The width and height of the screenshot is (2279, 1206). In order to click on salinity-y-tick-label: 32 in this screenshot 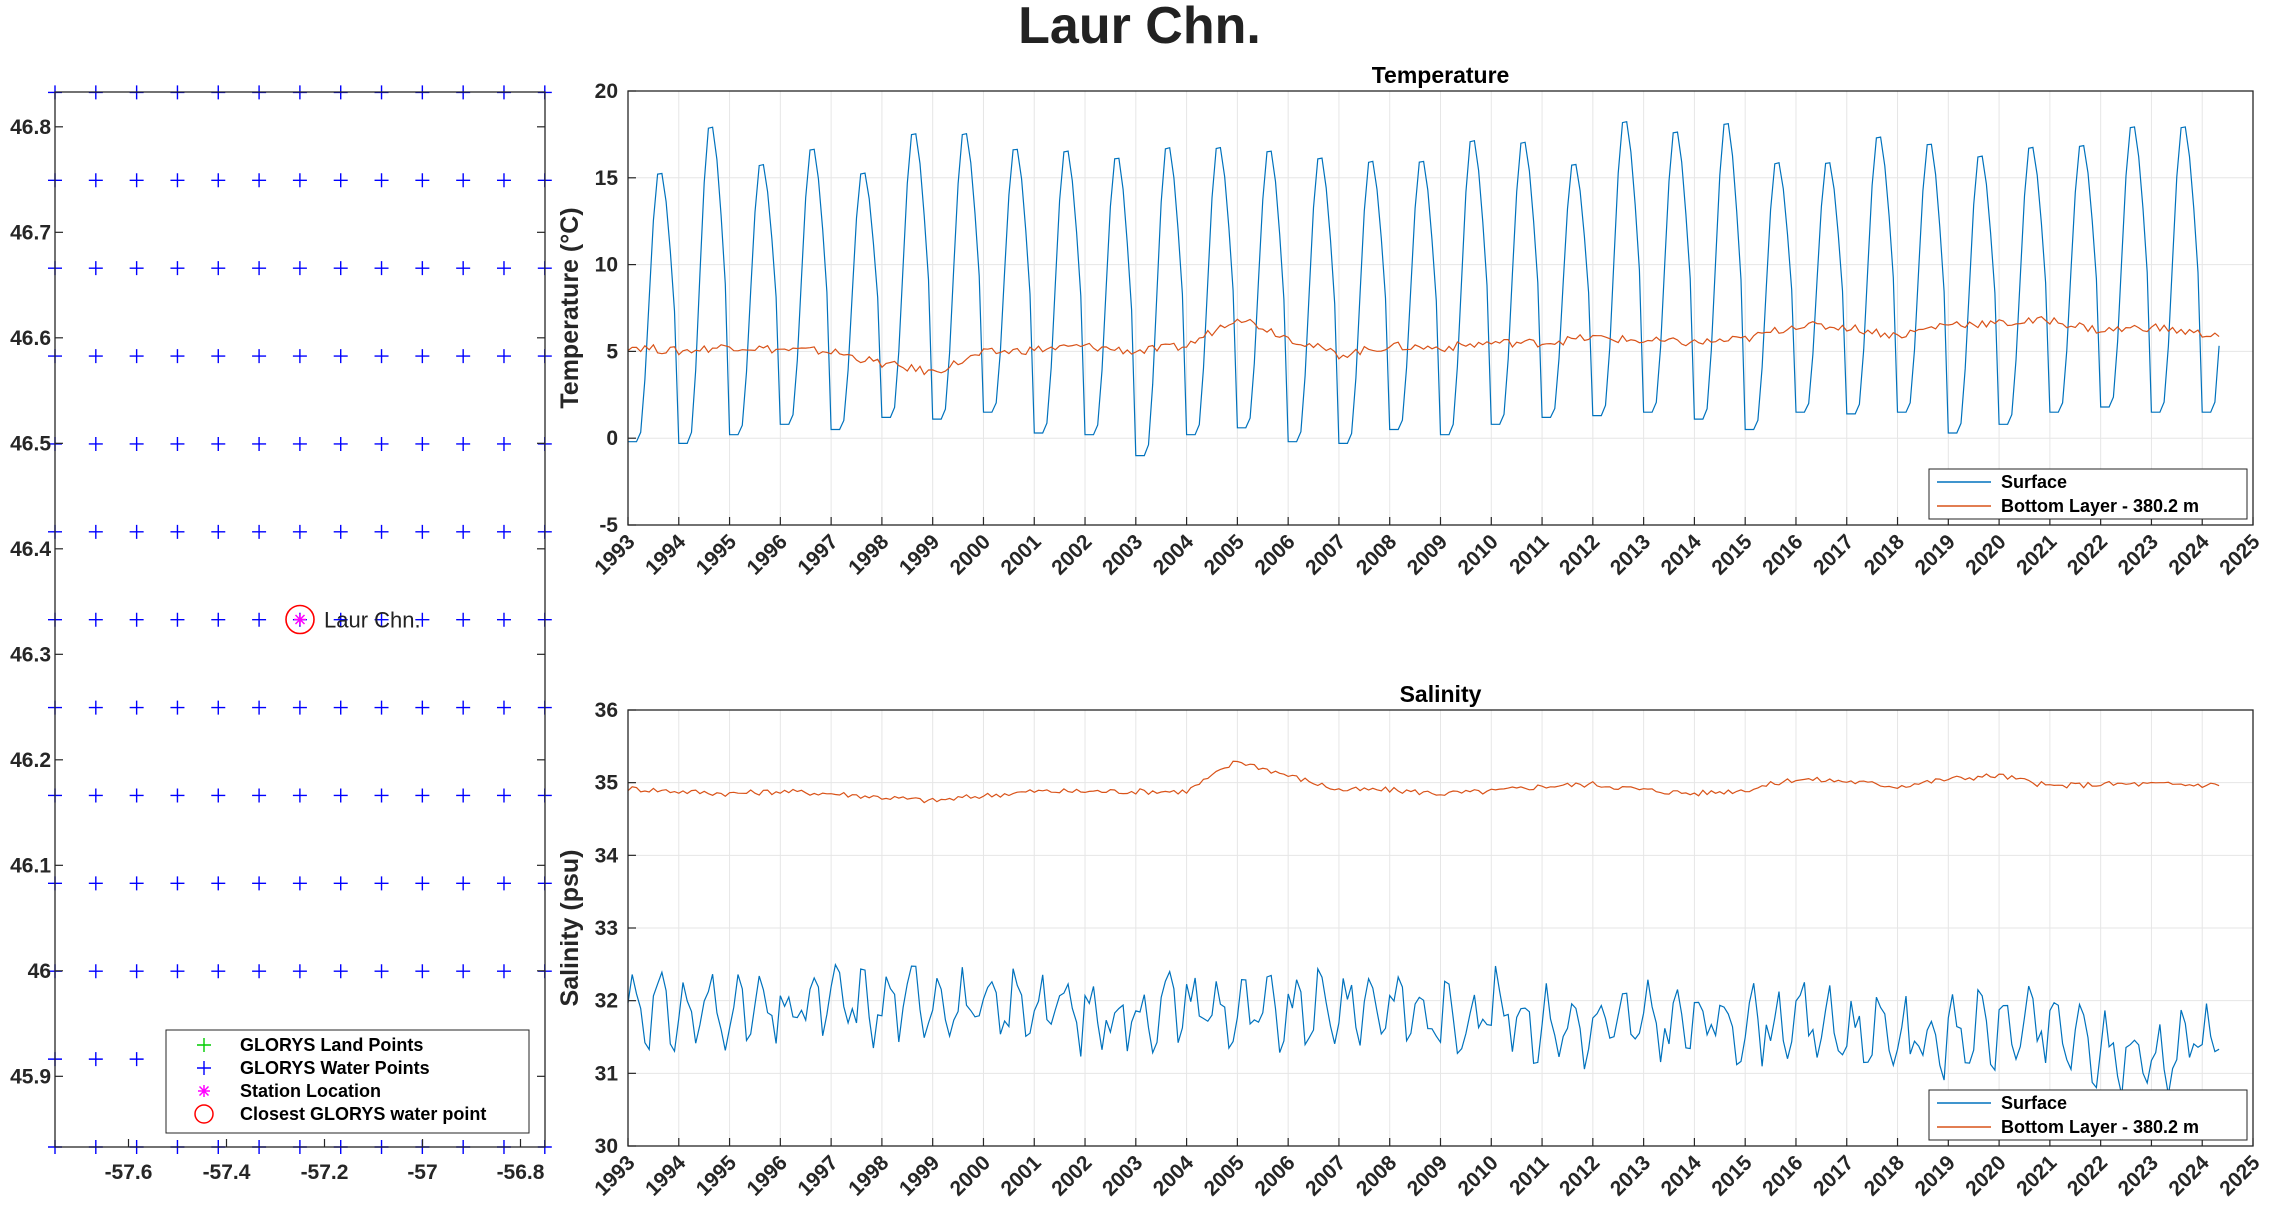, I will do `click(606, 1001)`.